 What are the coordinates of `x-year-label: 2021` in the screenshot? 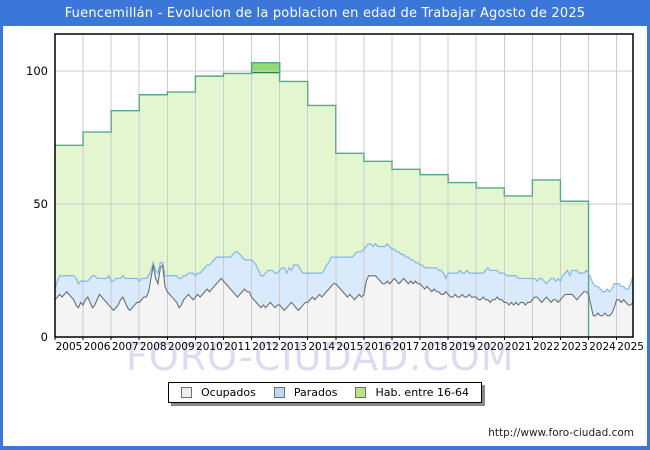 It's located at (518, 347).